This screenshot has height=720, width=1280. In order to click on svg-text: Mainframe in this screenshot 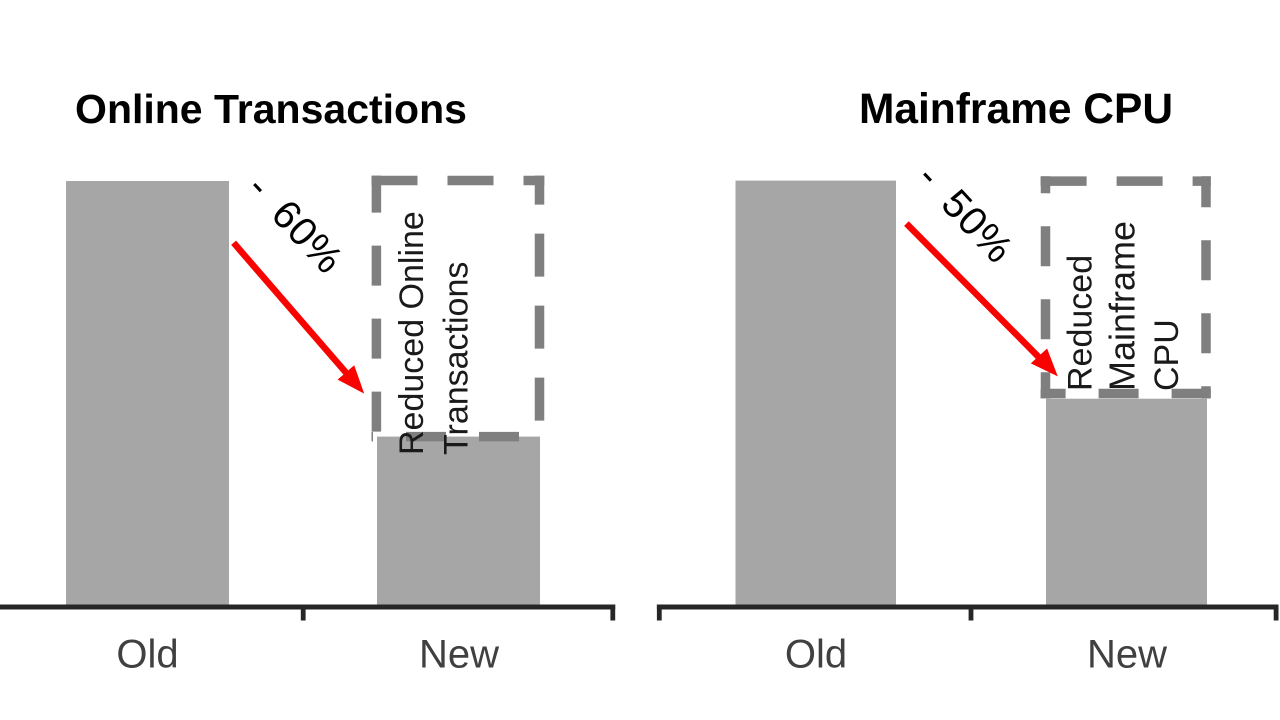, I will do `click(1122, 306)`.